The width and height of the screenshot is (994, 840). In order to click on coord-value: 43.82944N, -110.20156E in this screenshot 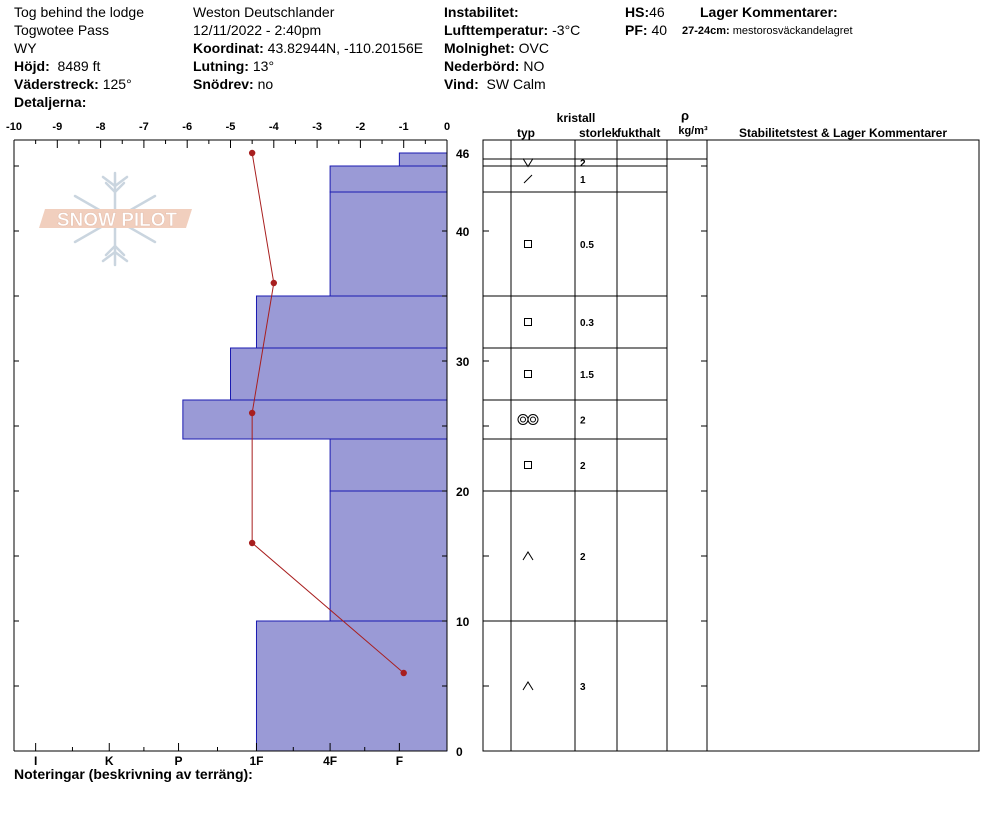, I will do `click(345, 48)`.